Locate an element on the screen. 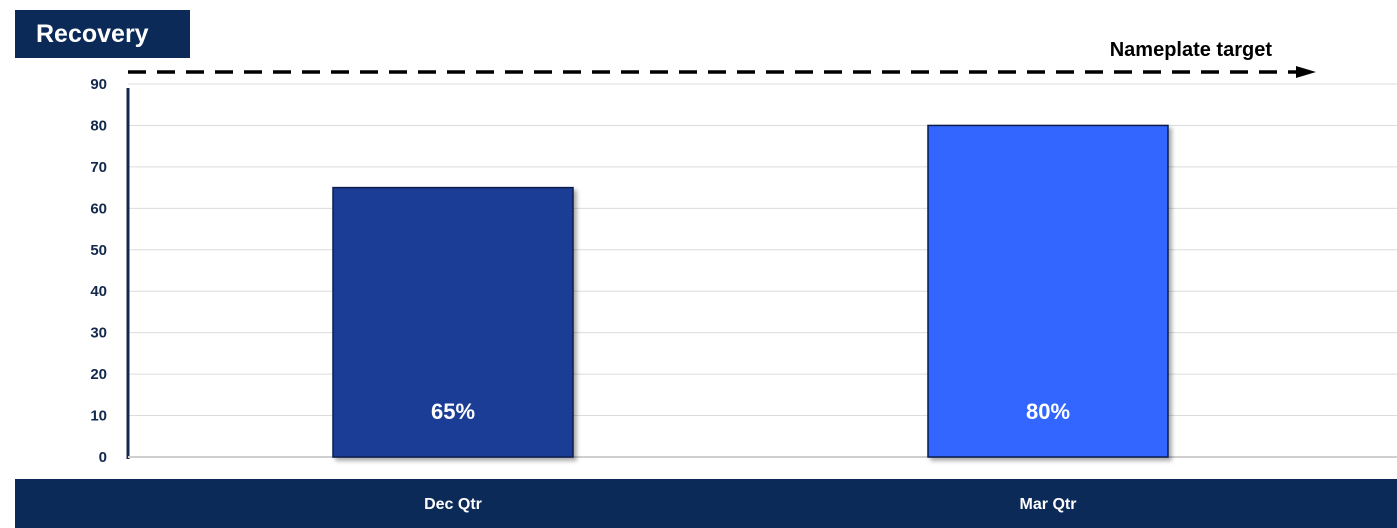 This screenshot has width=1397, height=528. bar-data-label: 65% is located at coordinates (453, 411).